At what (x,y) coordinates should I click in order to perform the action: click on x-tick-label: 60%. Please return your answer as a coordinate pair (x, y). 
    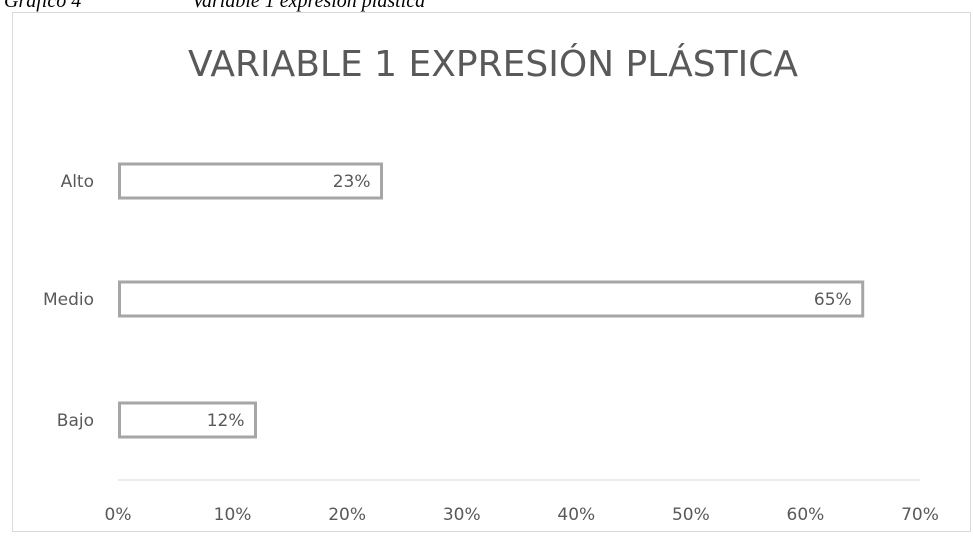
    Looking at the image, I should click on (806, 515).